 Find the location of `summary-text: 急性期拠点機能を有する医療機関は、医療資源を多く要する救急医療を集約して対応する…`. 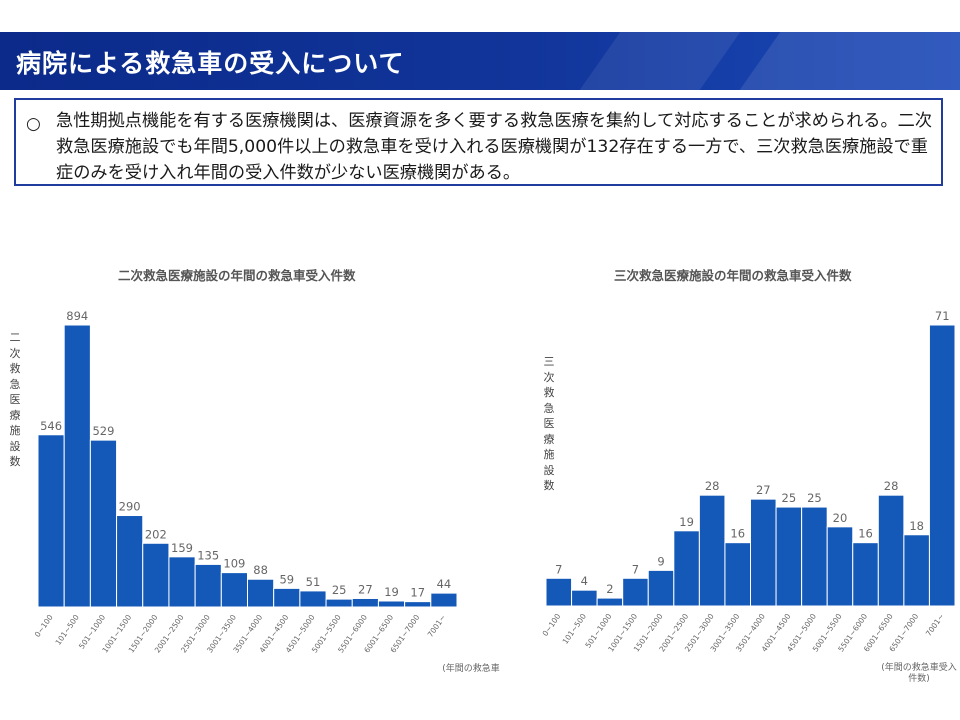

summary-text: 急性期拠点機能を有する医療機関は、医療資源を多く要する救急医療を集約して対応する… is located at coordinates (494, 147).